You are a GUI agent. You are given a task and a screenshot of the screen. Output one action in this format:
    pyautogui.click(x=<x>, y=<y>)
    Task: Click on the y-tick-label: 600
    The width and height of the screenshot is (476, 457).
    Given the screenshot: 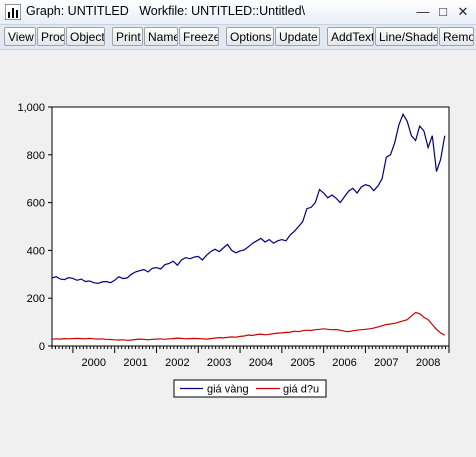 What is the action you would take?
    pyautogui.click(x=36, y=204)
    